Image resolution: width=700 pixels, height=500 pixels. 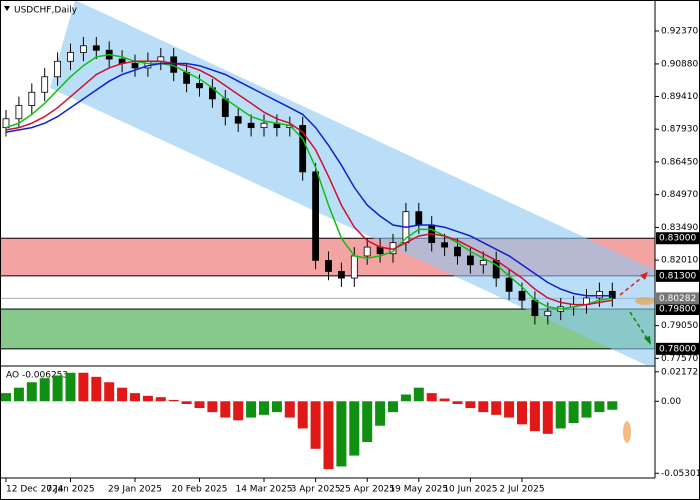 What do you see at coordinates (679, 130) in the screenshot?
I see `y-tick-label: 0.87930` at bounding box center [679, 130].